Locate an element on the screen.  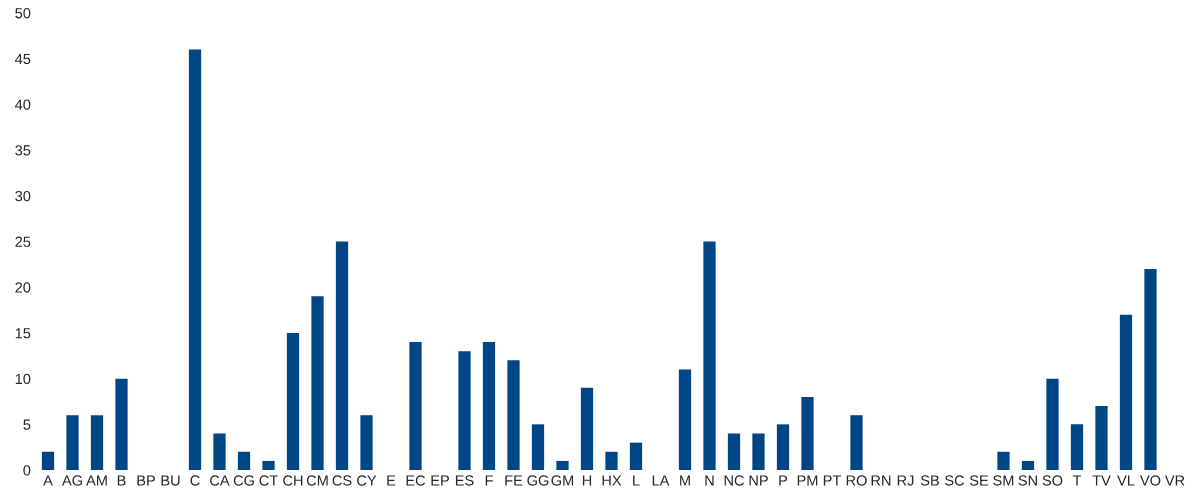
x-tick-label: L is located at coordinates (636, 480).